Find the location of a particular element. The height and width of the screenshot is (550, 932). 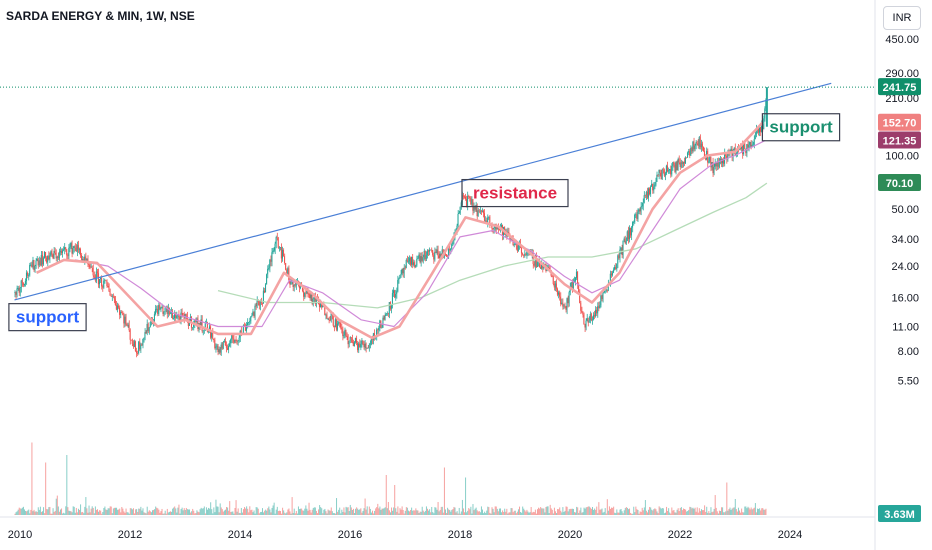

annotation-text: support is located at coordinates (801, 127).